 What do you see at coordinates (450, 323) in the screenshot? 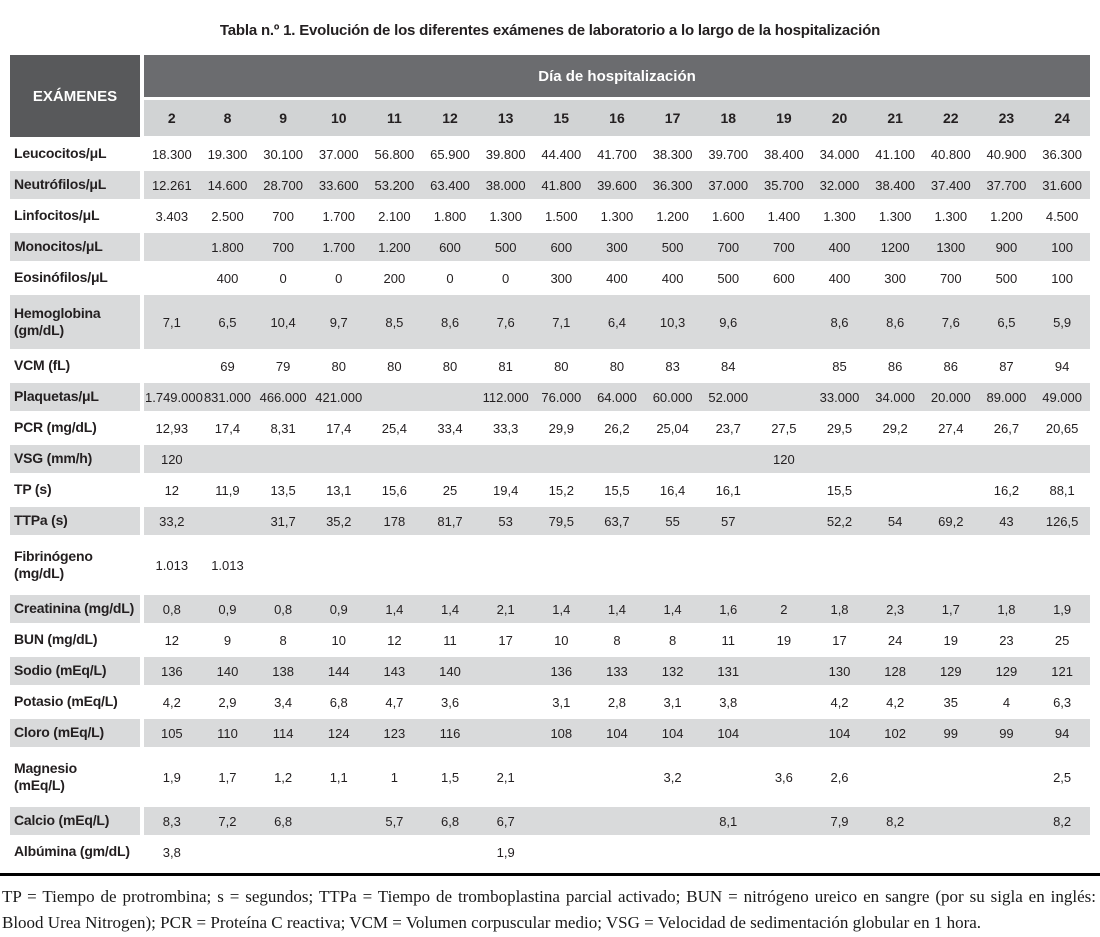
I see `cell: 8,6` at bounding box center [450, 323].